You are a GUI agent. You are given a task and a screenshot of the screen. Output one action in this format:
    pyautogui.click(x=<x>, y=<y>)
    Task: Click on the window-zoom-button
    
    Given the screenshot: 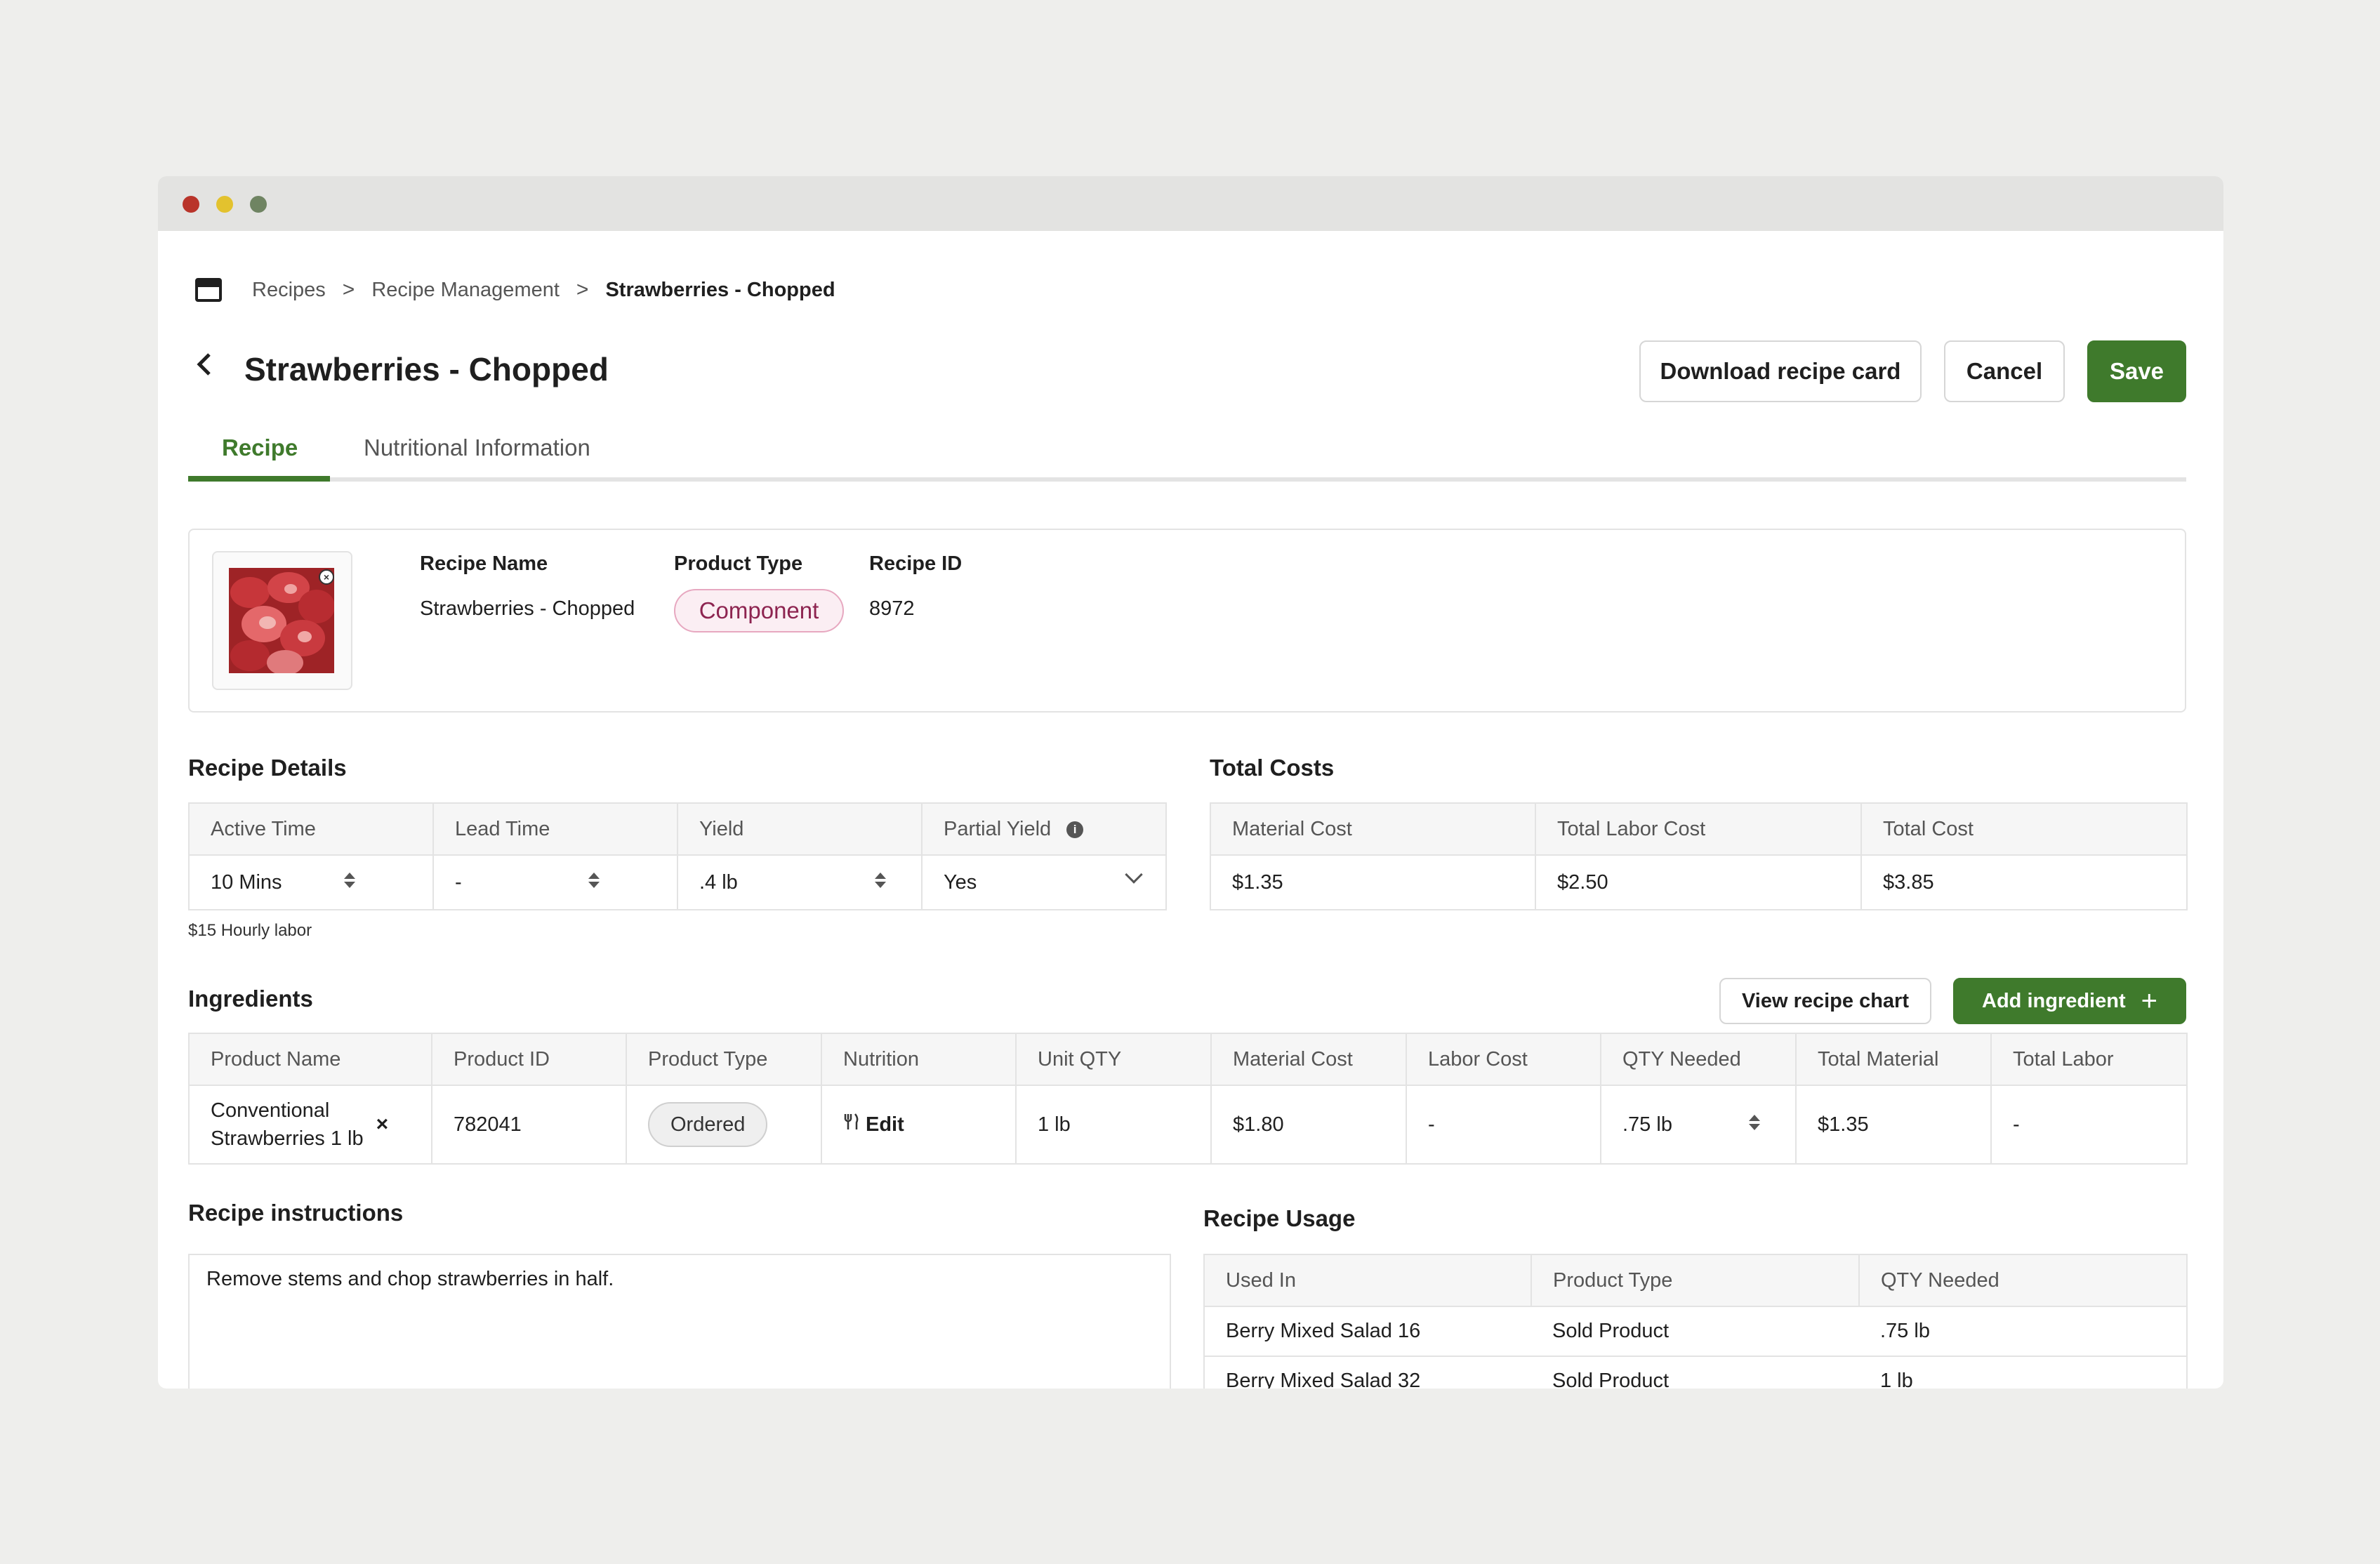 What is the action you would take?
    pyautogui.click(x=258, y=204)
    